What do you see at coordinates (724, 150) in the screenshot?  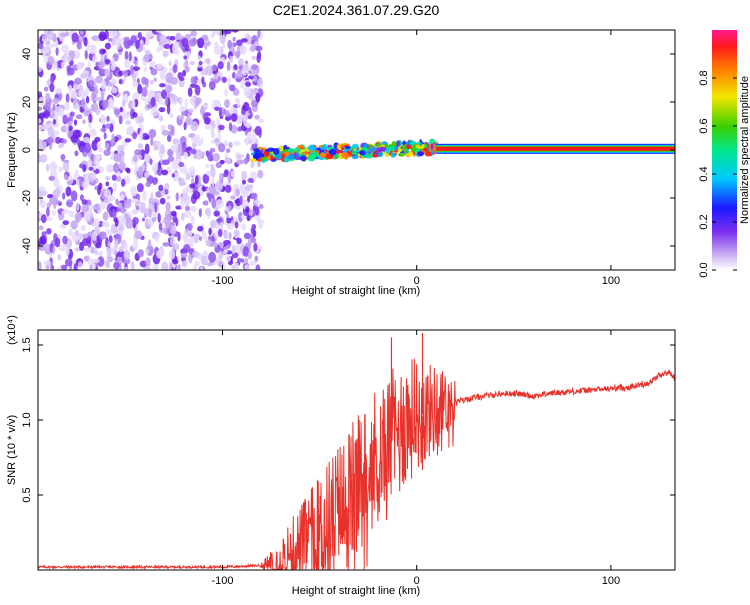 I see `colorbar-gradient` at bounding box center [724, 150].